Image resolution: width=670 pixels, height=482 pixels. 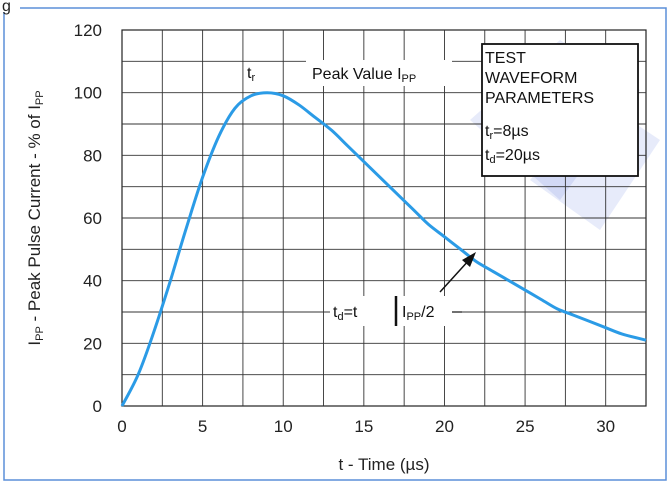 What do you see at coordinates (364, 75) in the screenshot?
I see `annotation-peak: Peak Value IPP` at bounding box center [364, 75].